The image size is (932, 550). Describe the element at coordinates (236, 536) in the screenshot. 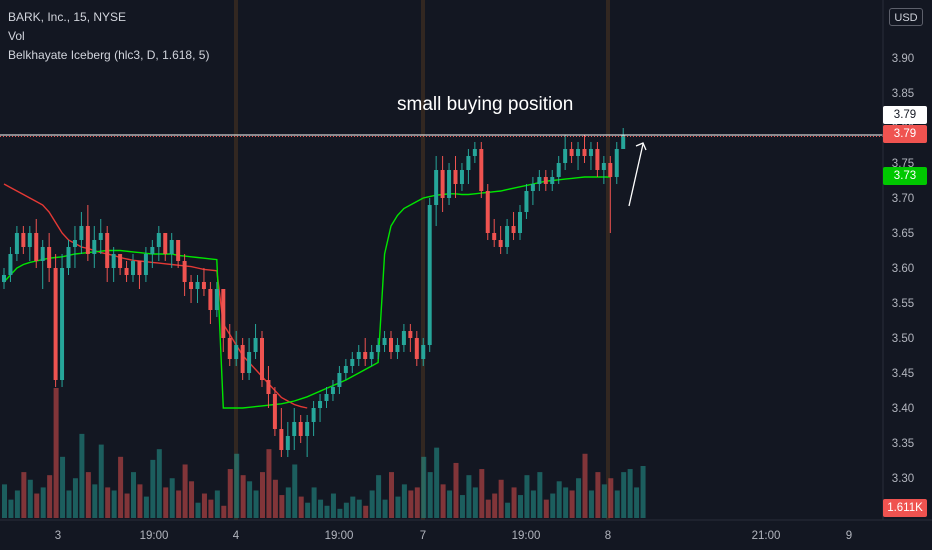

I see `time-tick-label: 4` at that location.